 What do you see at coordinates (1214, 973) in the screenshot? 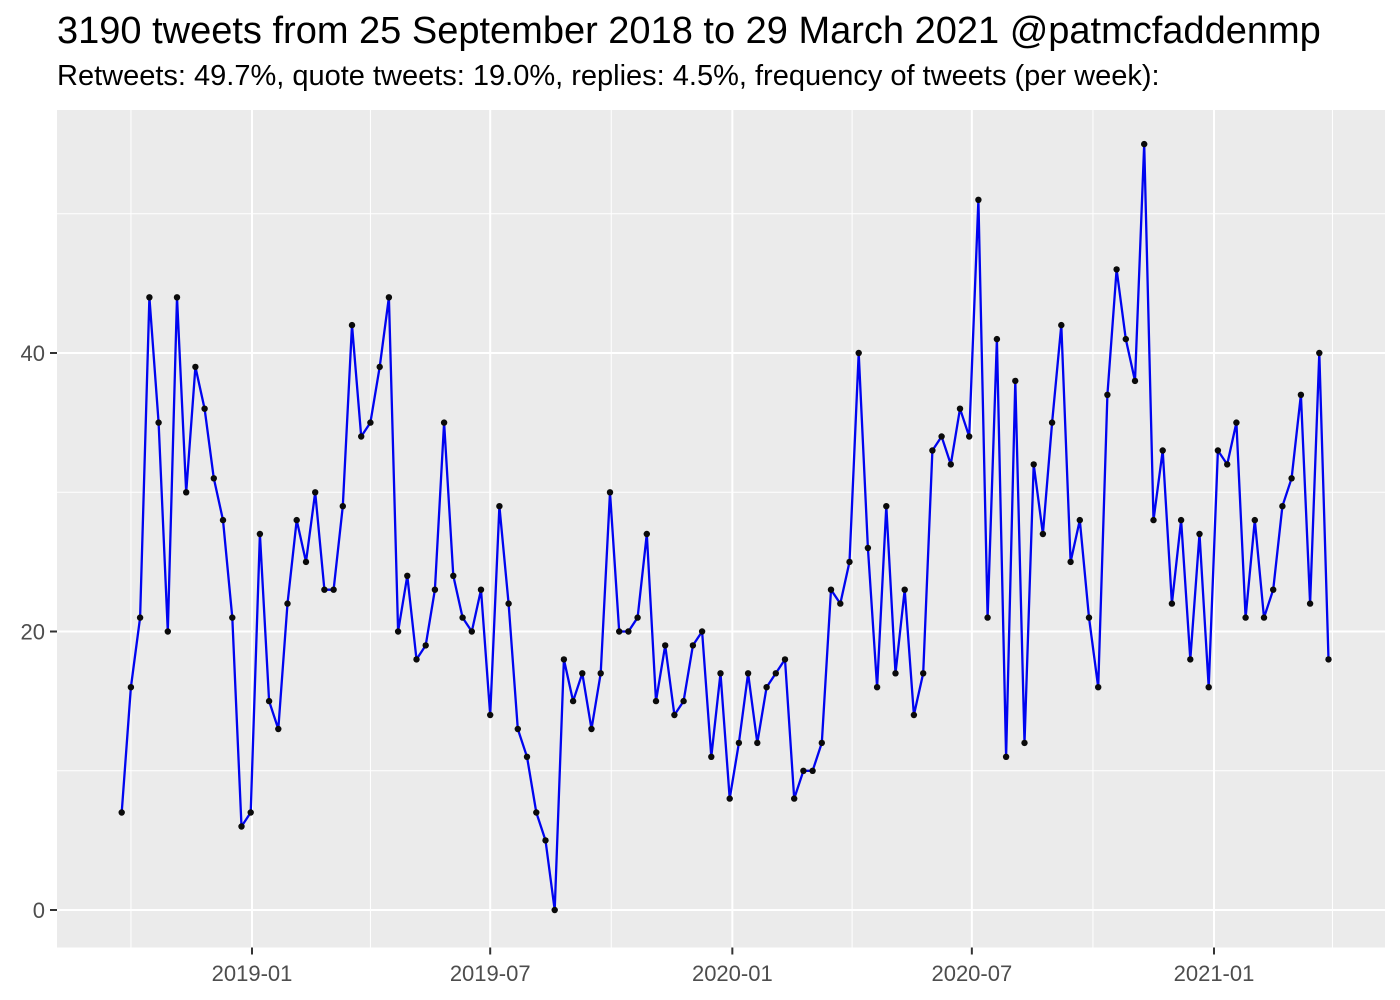
I see `x-tick-label: 2021-01` at bounding box center [1214, 973].